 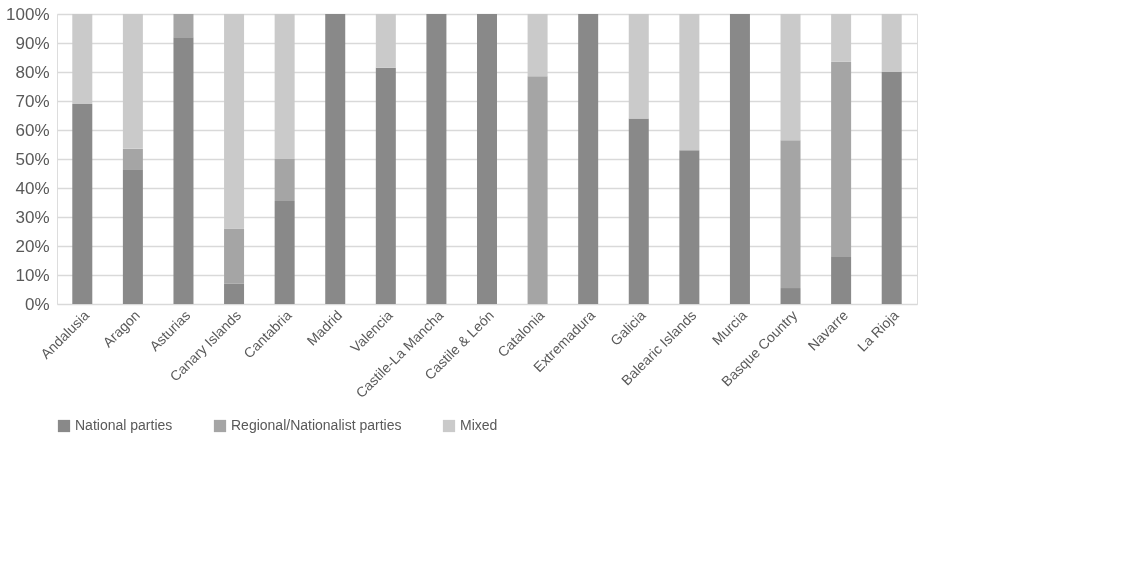 What do you see at coordinates (32, 217) in the screenshot?
I see `y-tick-label: 30%` at bounding box center [32, 217].